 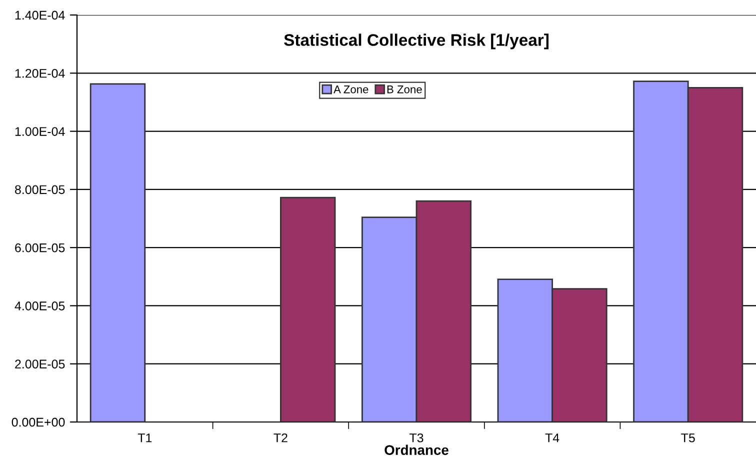 What do you see at coordinates (281, 437) in the screenshot?
I see `x-tick-label: T2` at bounding box center [281, 437].